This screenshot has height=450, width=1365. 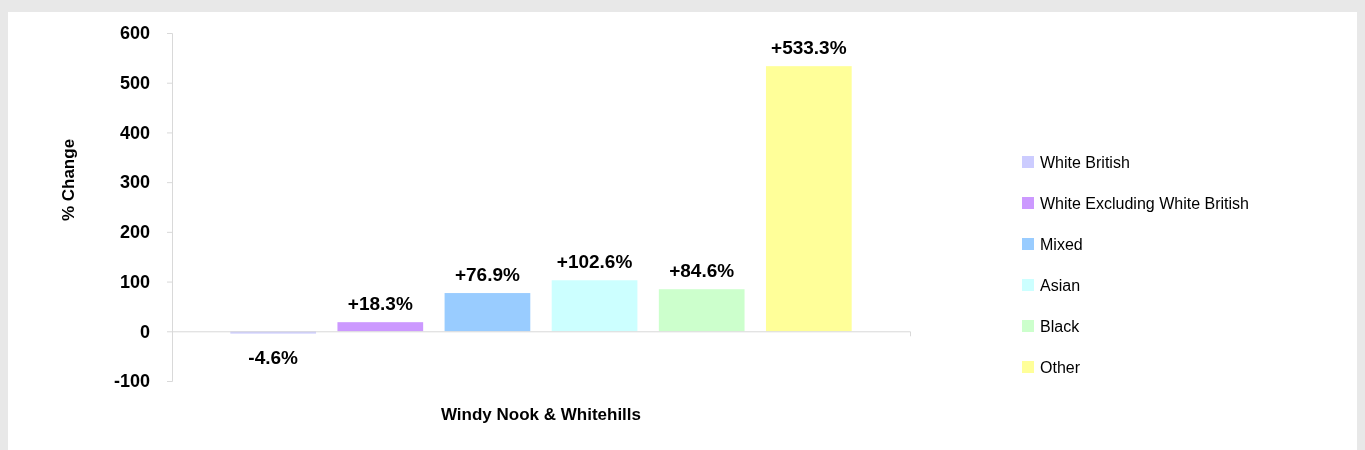 I want to click on y-tick-label: 200, so click(x=134, y=232).